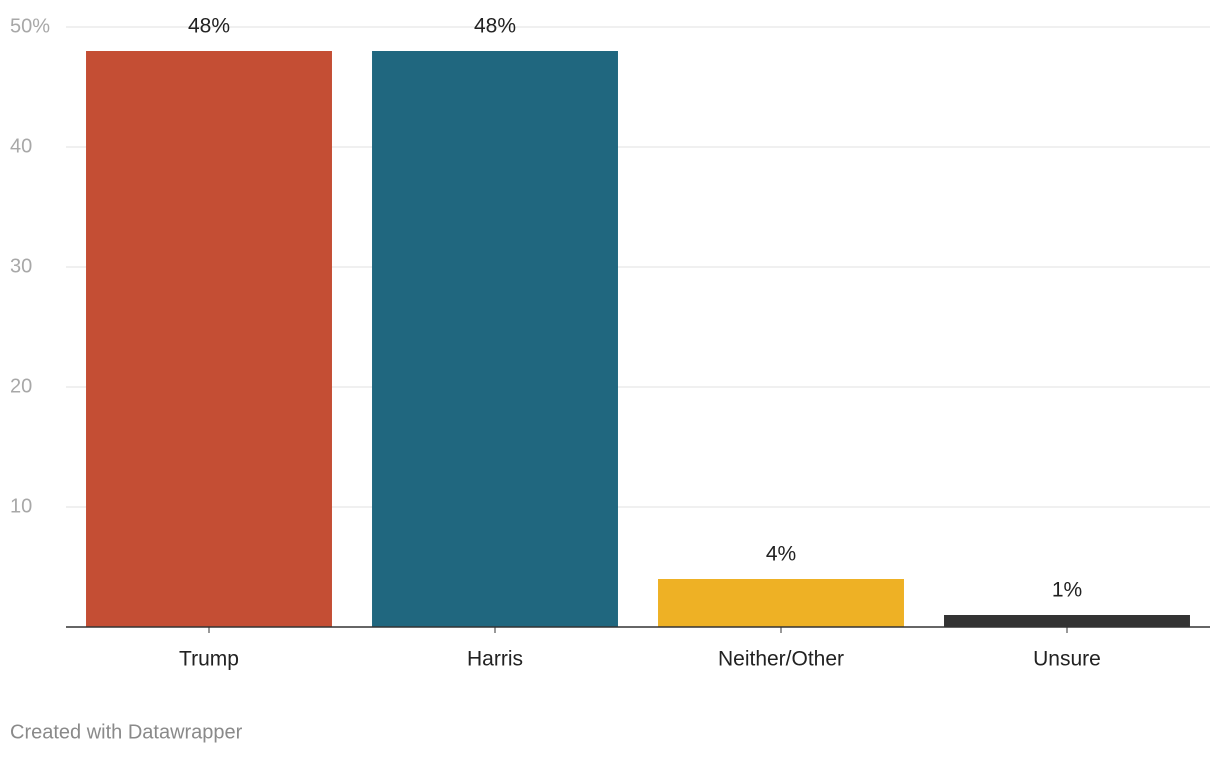 This screenshot has height=758, width=1220. I want to click on y-tick-label: 40, so click(21, 146).